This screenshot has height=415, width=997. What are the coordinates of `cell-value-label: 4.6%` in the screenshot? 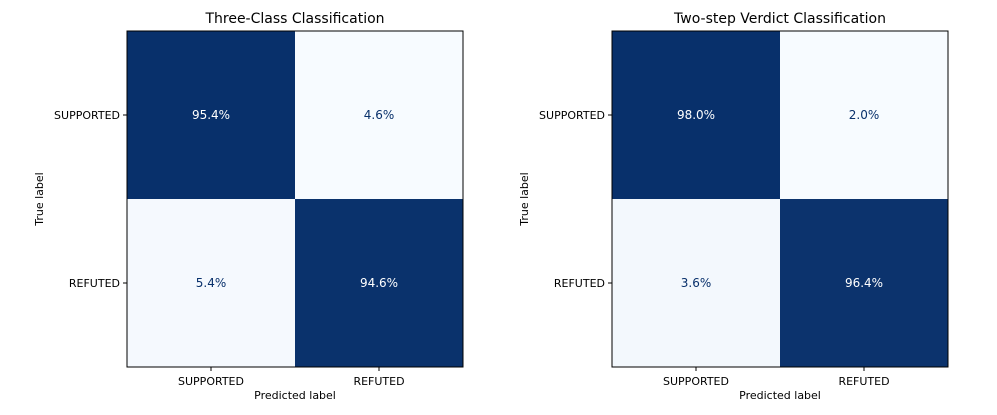 It's located at (379, 115).